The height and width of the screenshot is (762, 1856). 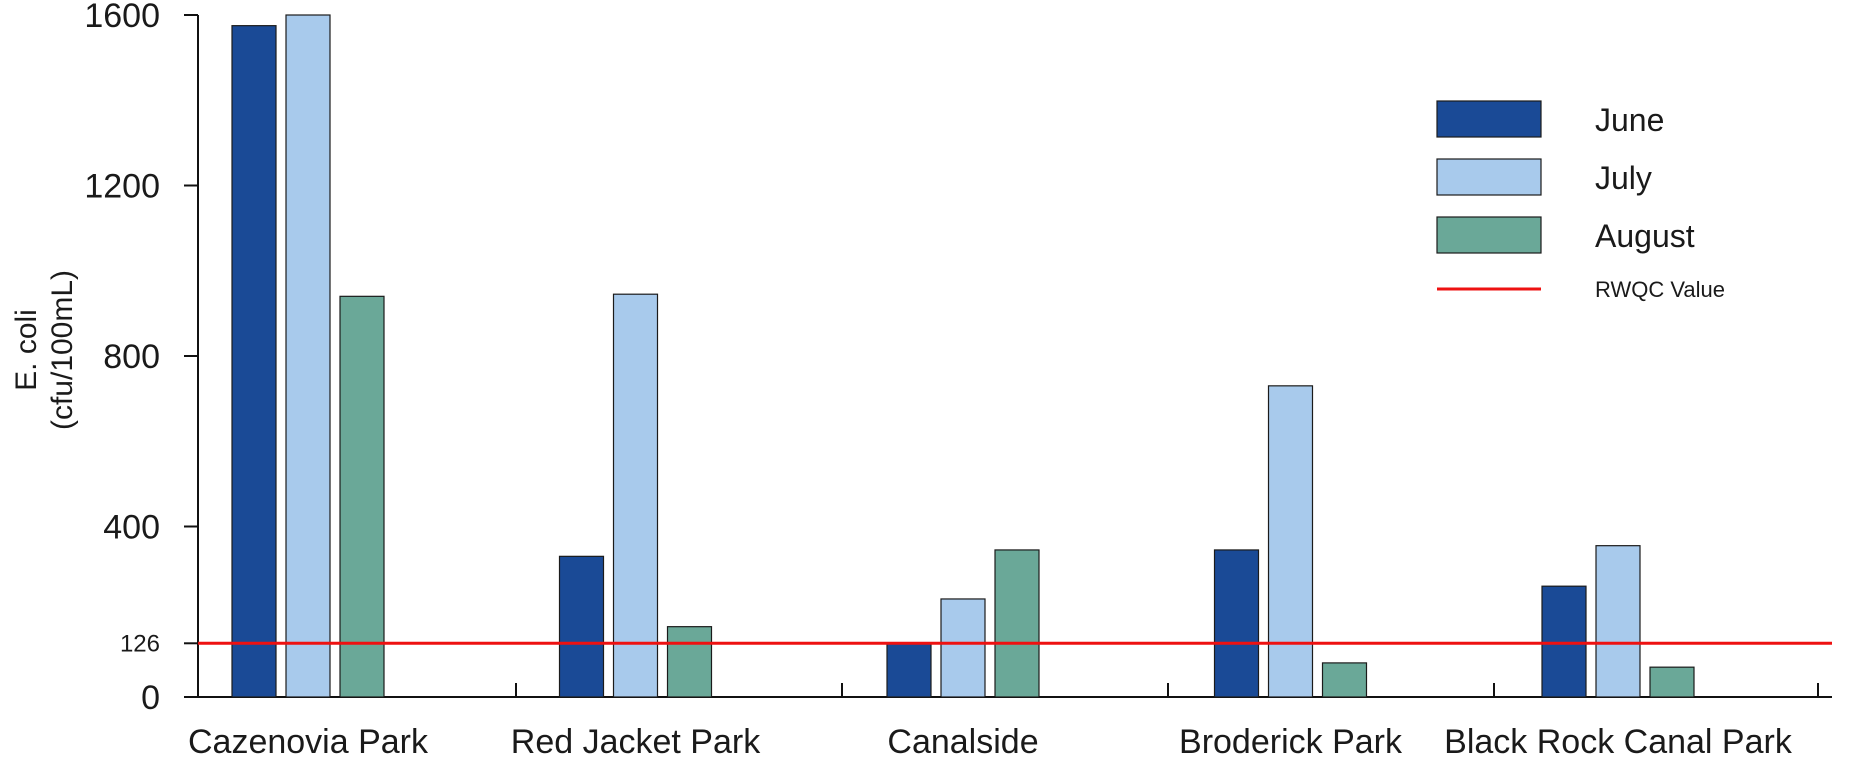 I want to click on legend-label: July, so click(x=1623, y=178).